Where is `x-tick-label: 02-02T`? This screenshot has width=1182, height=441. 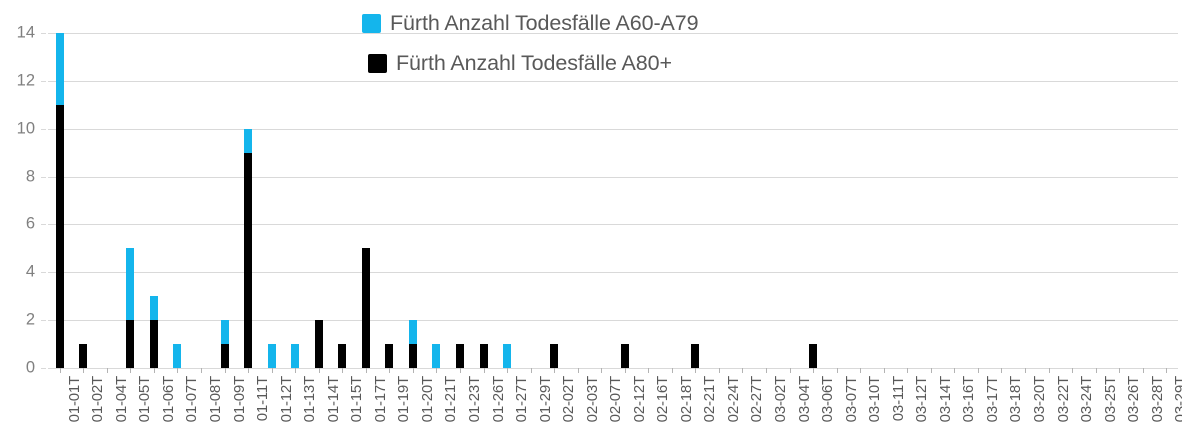 x-tick-label: 02-02T is located at coordinates (569, 399).